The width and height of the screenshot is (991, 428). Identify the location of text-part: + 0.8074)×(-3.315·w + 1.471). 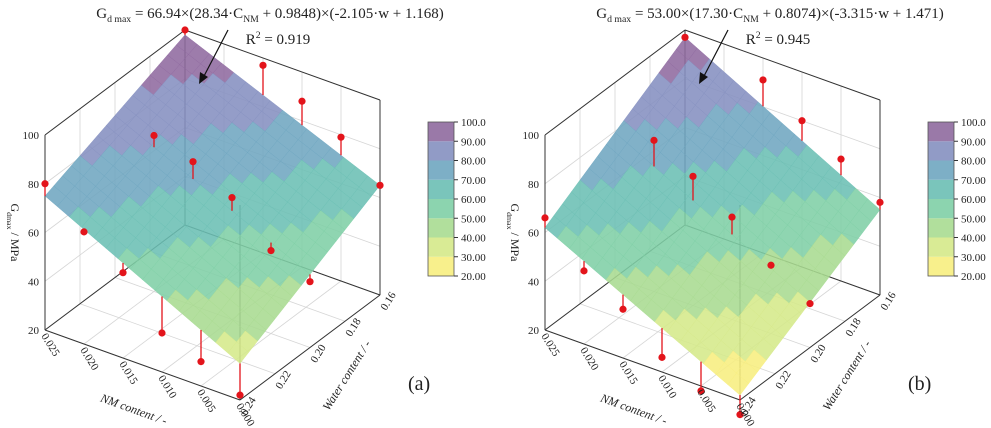
(851, 14).